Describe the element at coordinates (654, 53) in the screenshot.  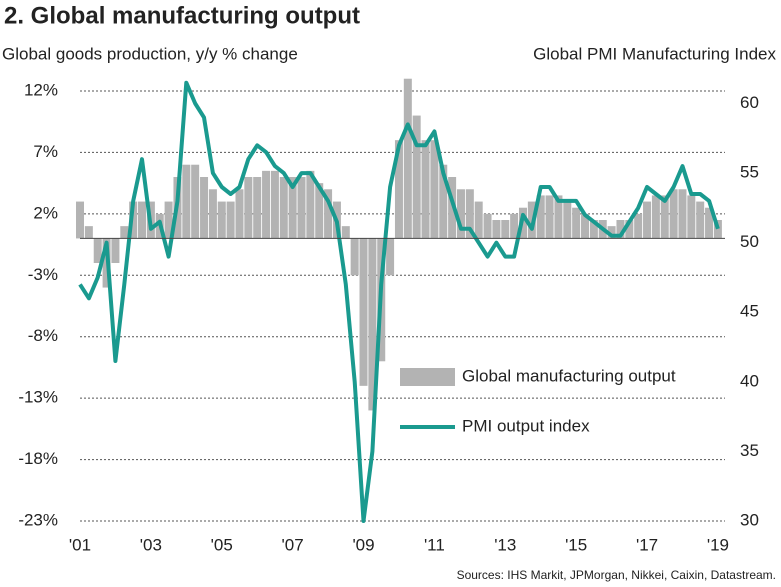
I see `y2-axis-label: Global PMI Manufacturing Index` at that location.